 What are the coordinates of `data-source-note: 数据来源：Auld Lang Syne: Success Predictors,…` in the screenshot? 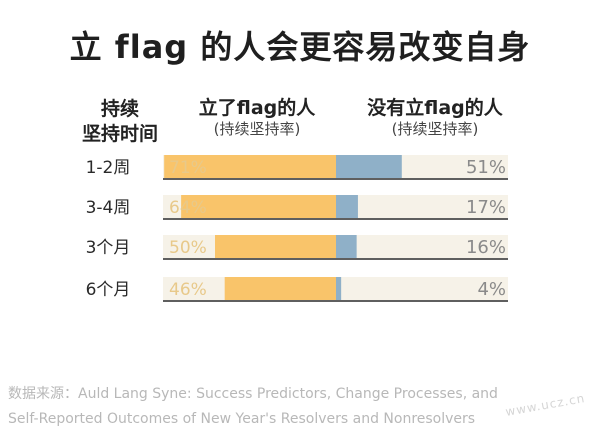 It's located at (303, 407).